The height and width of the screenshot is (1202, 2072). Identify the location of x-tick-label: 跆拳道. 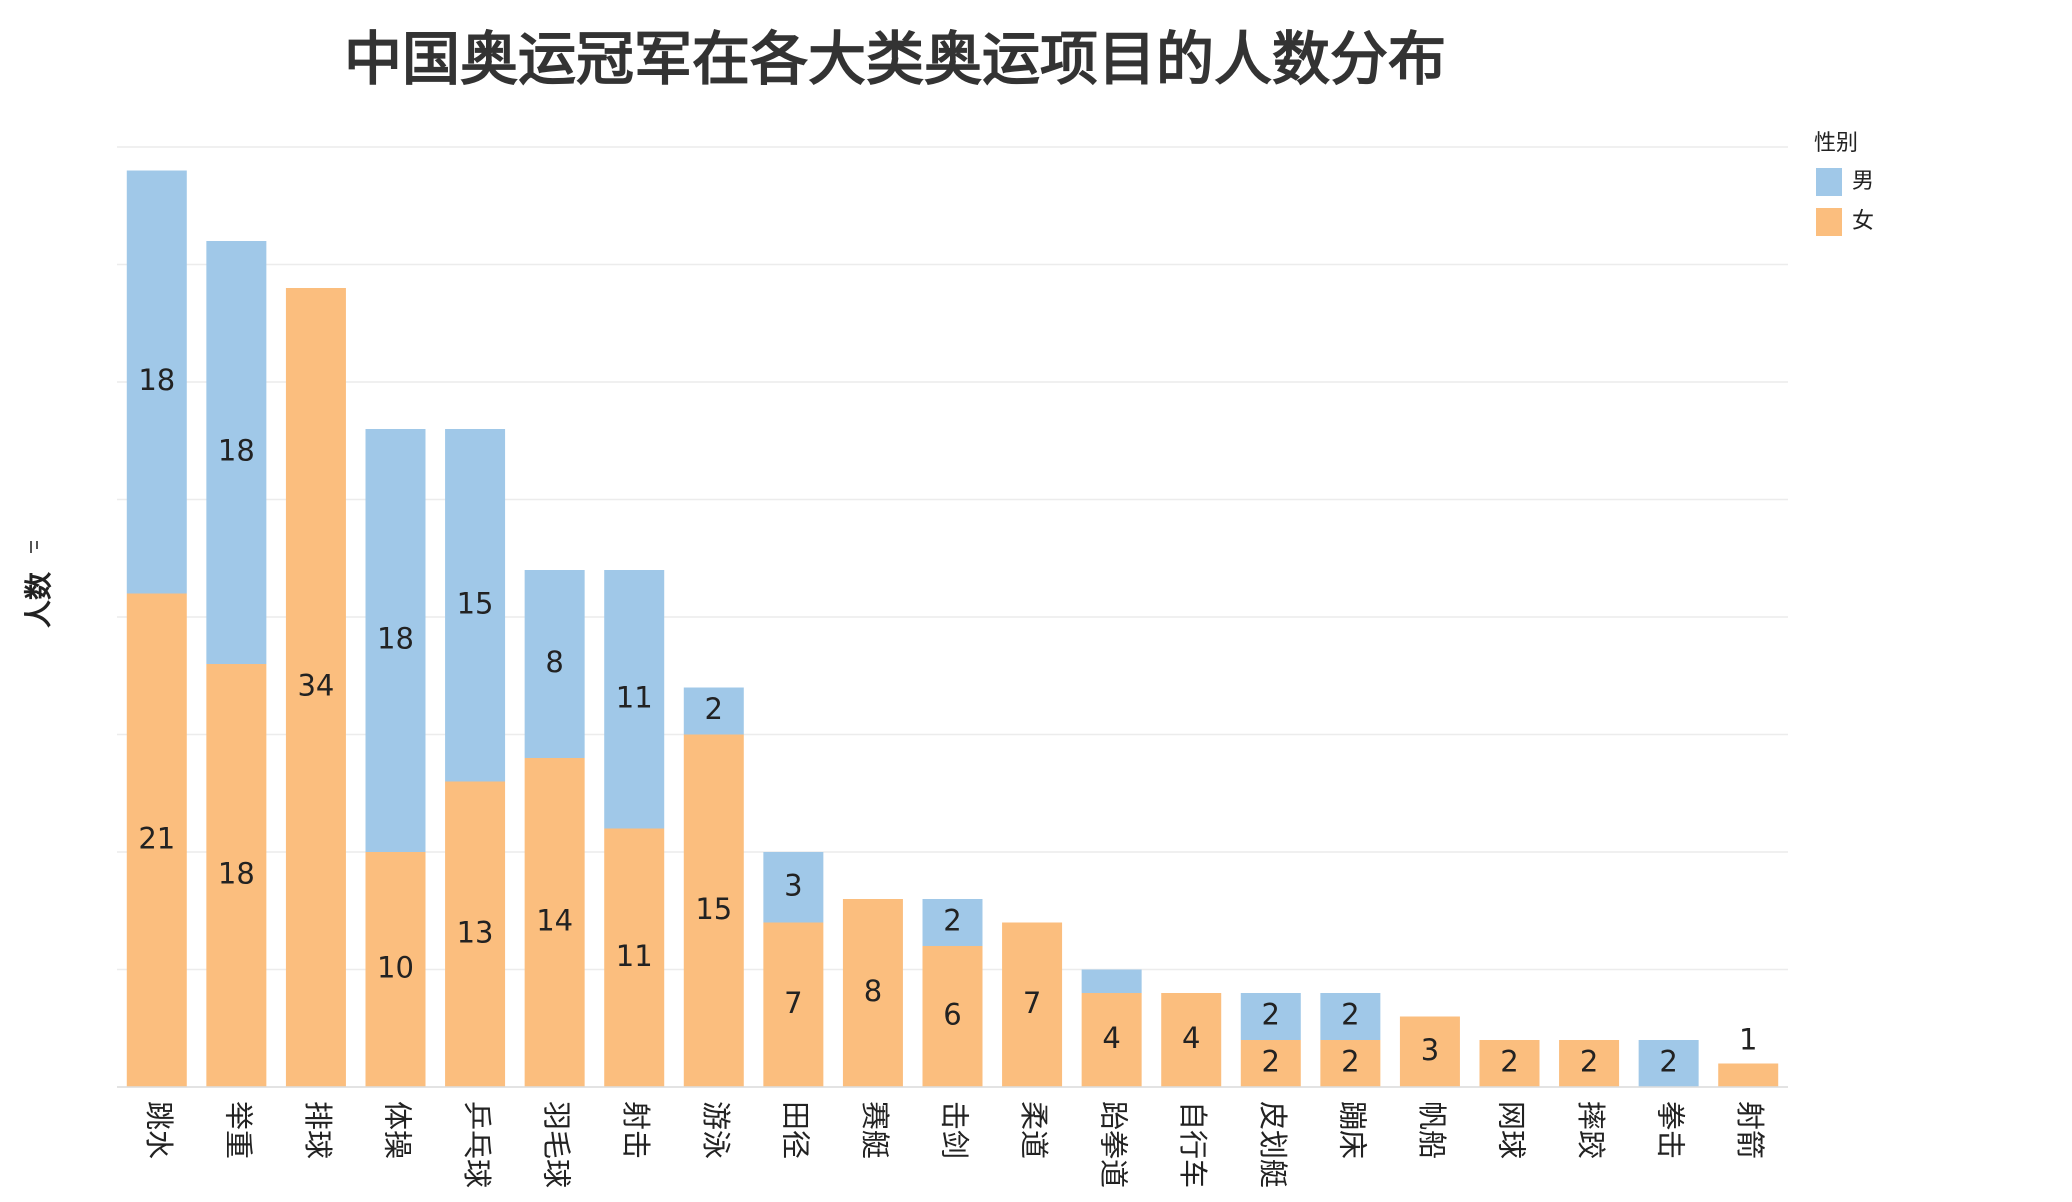
(1114, 1144).